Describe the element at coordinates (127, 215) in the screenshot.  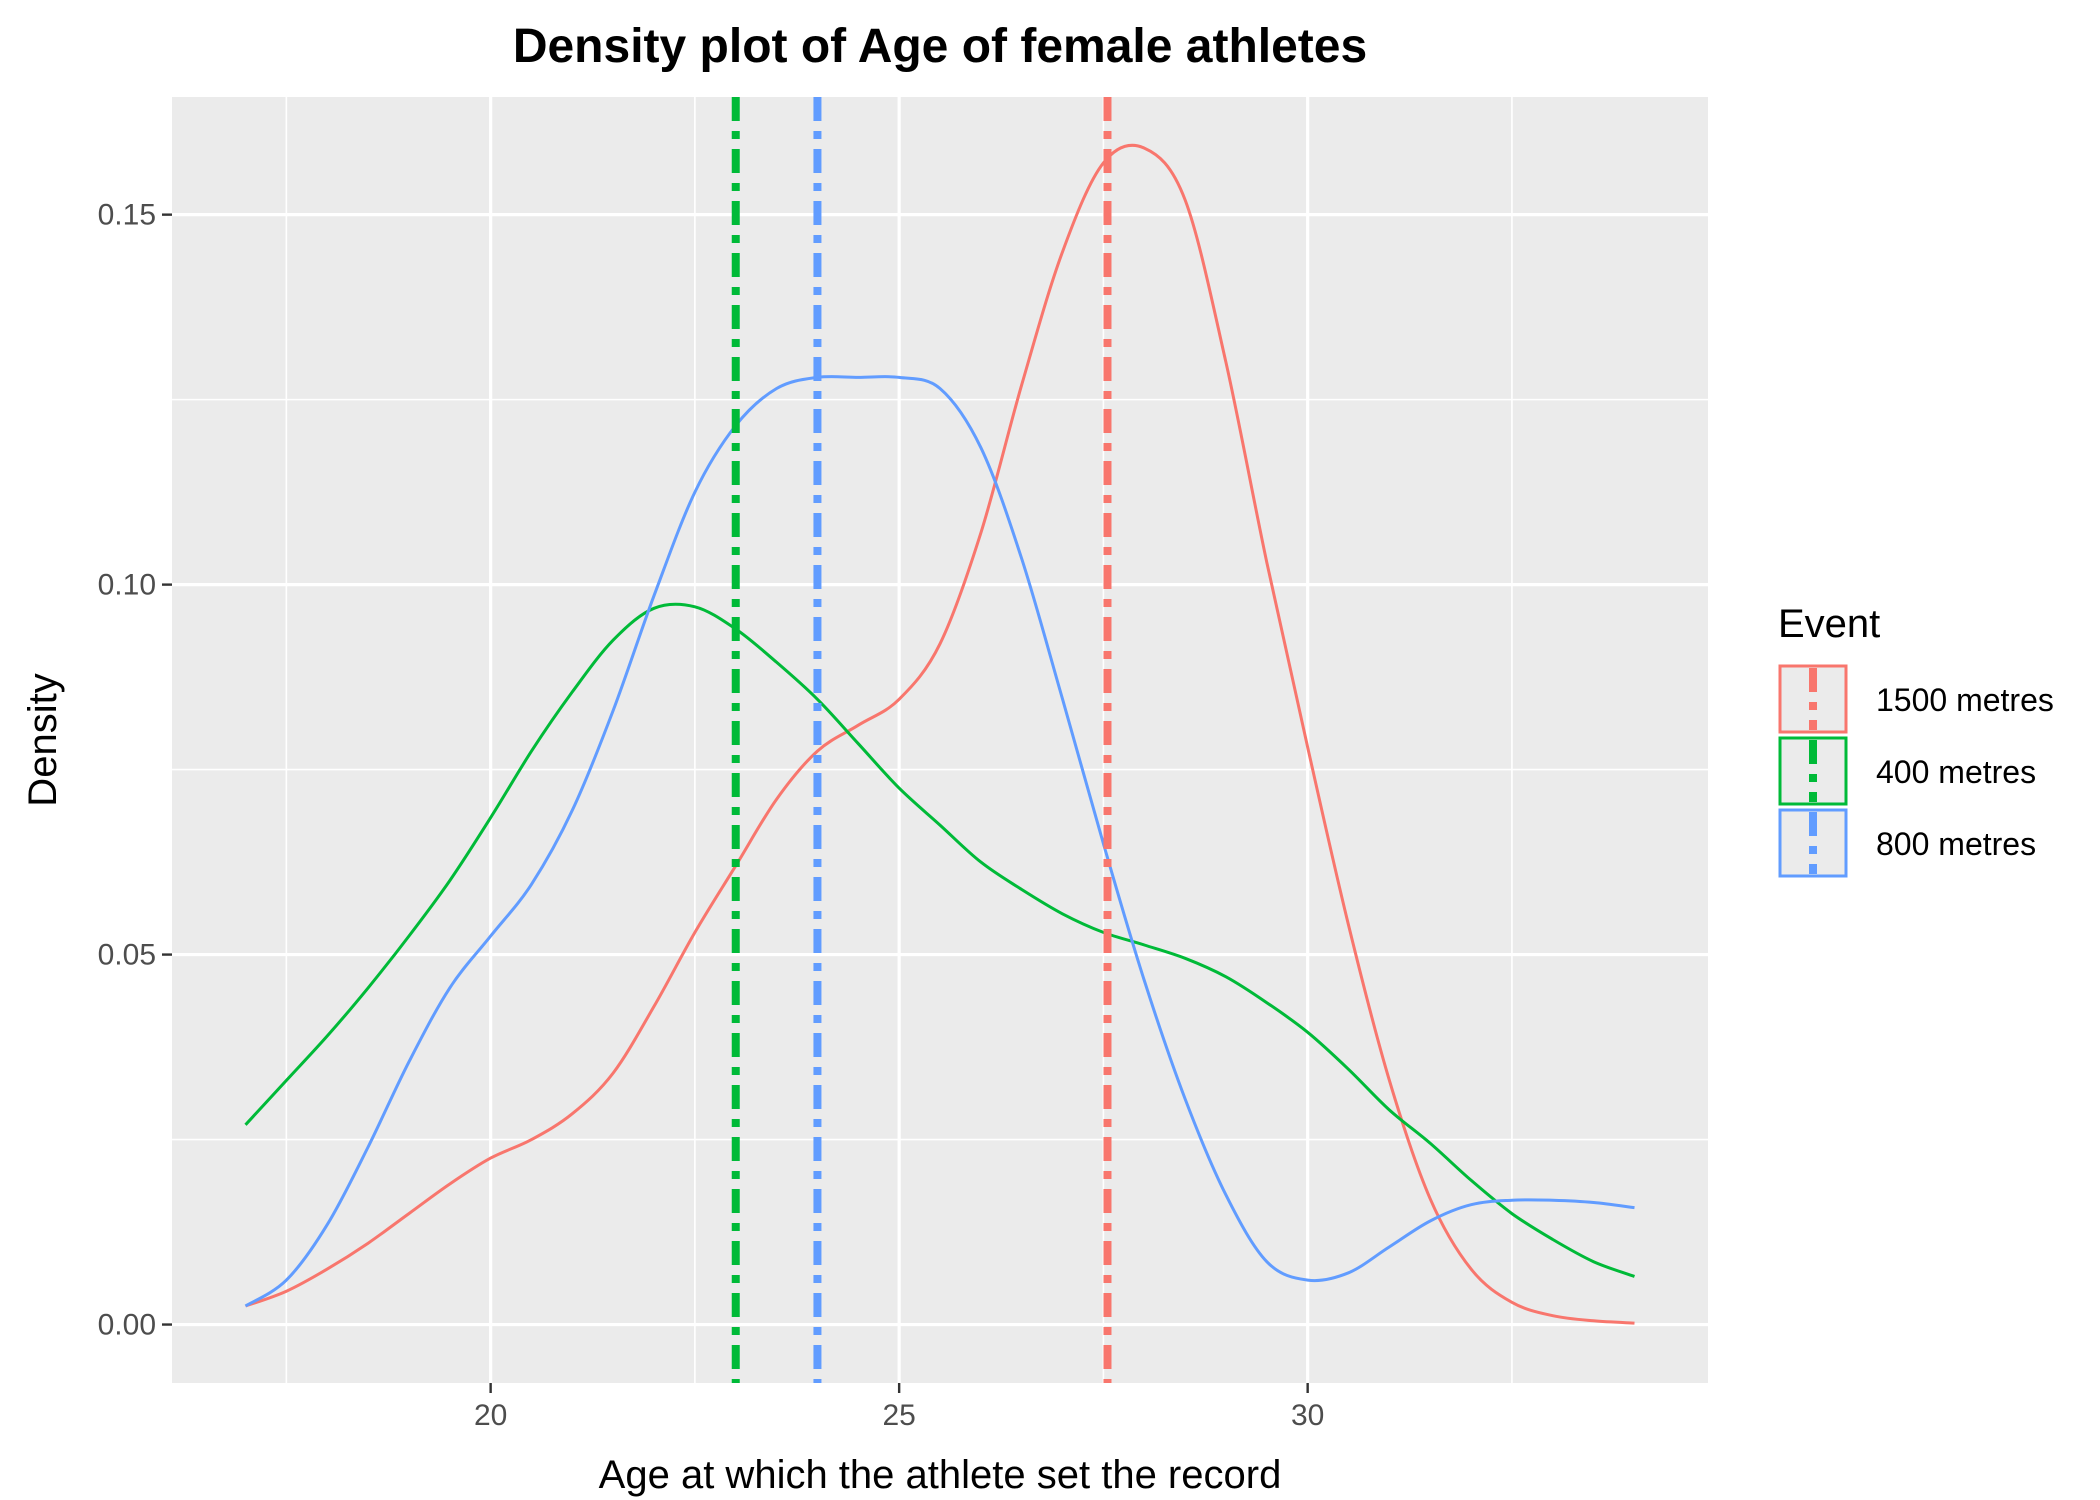
I see `y-tick-label: 0.15` at that location.